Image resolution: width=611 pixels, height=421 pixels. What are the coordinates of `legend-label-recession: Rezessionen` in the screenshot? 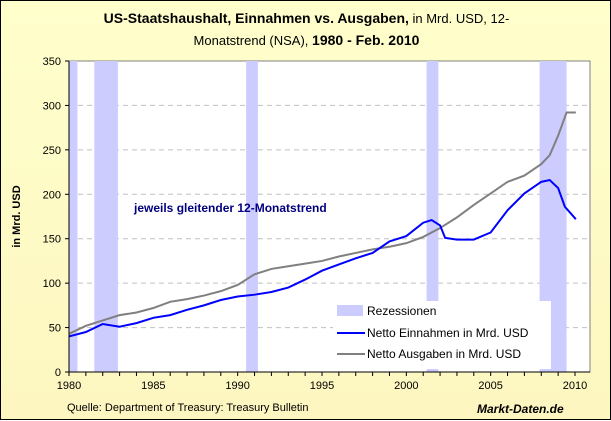 It's located at (401, 311).